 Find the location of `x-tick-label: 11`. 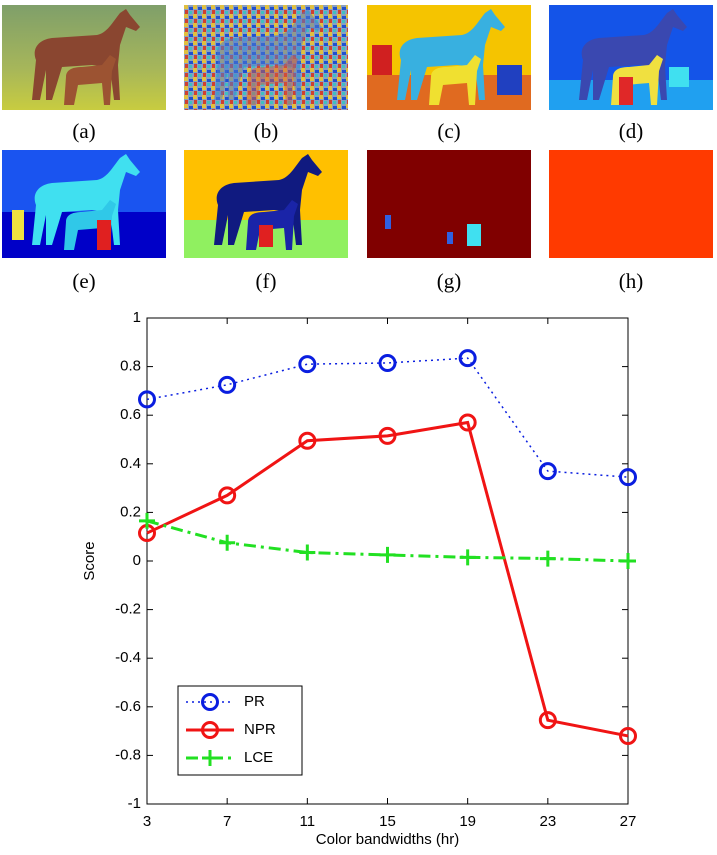

x-tick-label: 11 is located at coordinates (308, 821).